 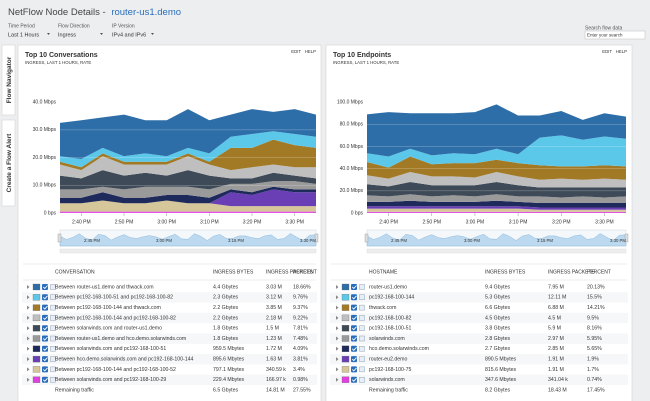 What do you see at coordinates (225, 329) in the screenshot?
I see `row-bytes: 1.8 Gbytes` at bounding box center [225, 329].